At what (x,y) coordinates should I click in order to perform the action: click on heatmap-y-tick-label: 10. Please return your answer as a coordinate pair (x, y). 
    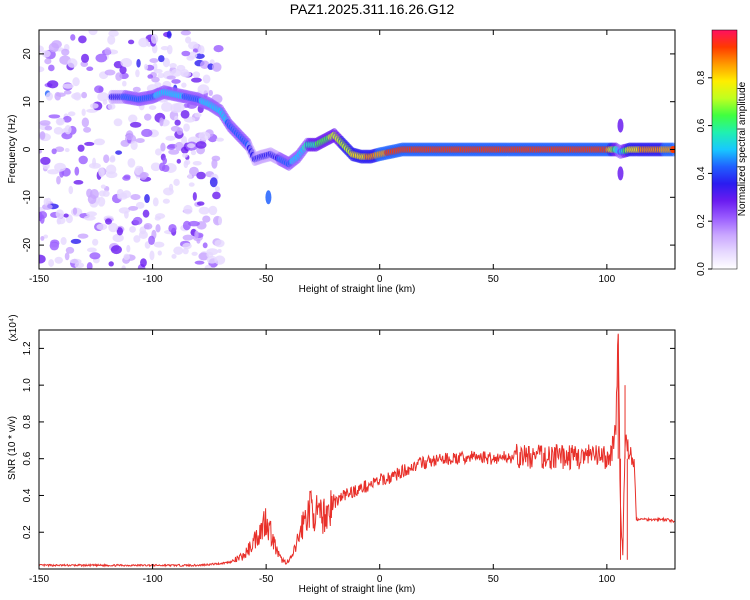
    Looking at the image, I should click on (27, 102).